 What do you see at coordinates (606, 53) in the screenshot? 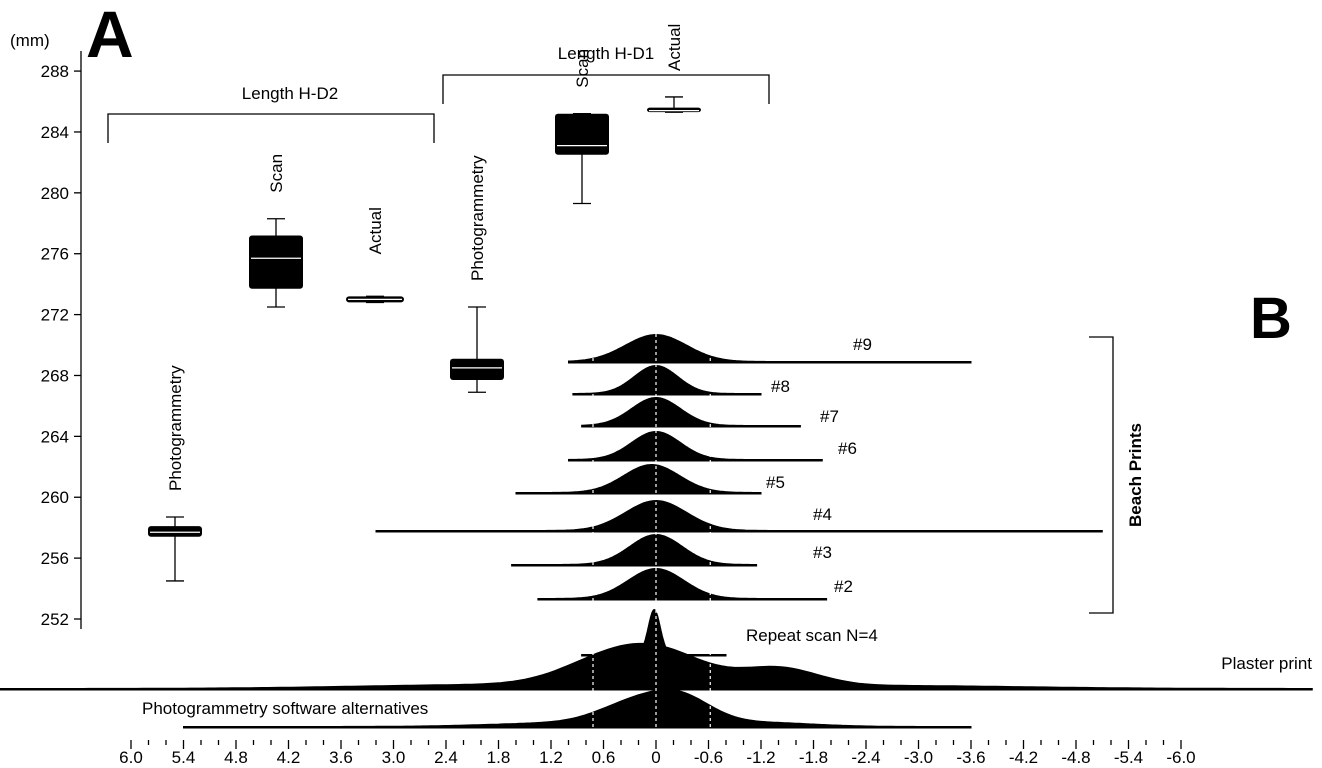
I see `group-label: Length H-D1` at bounding box center [606, 53].